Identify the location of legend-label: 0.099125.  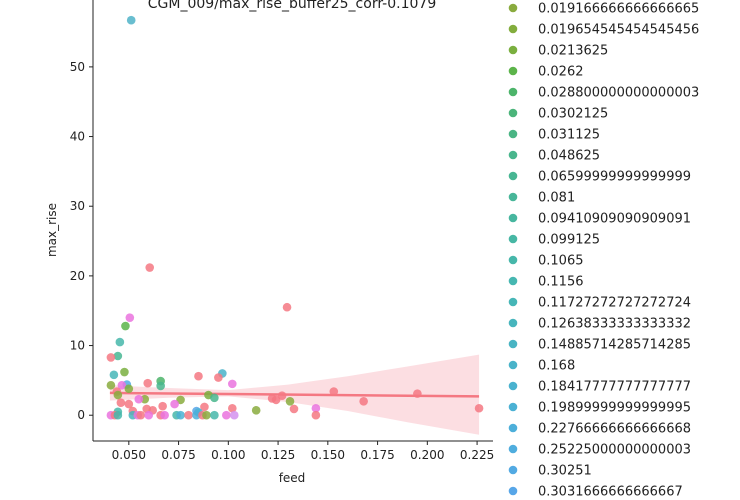
(569, 240).